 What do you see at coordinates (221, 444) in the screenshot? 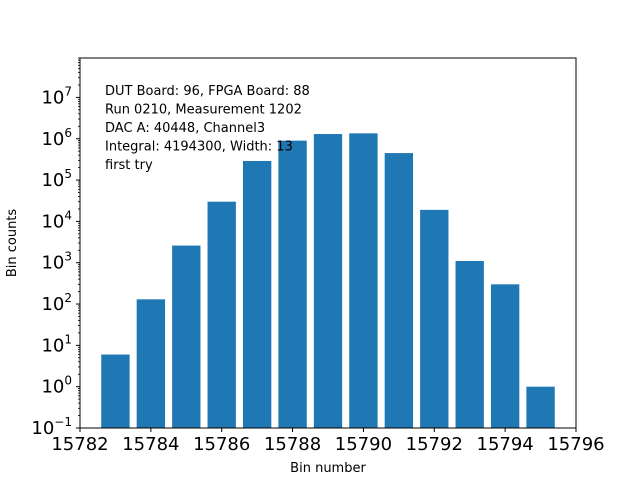
I see `x-tick-label: 15786` at bounding box center [221, 444].